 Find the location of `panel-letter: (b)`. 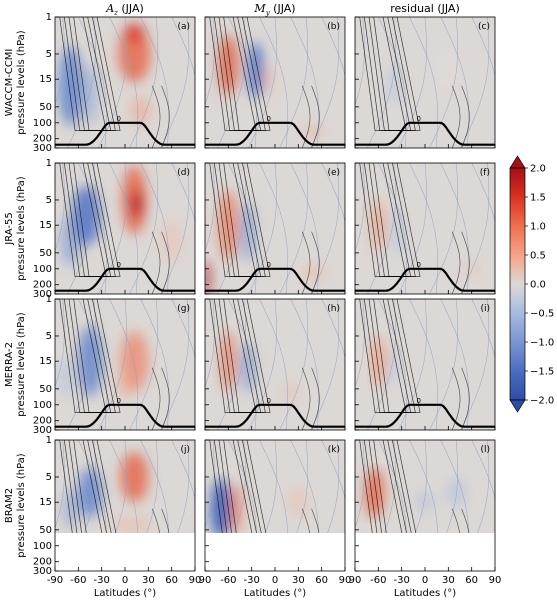

panel-letter: (b) is located at coordinates (333, 27).